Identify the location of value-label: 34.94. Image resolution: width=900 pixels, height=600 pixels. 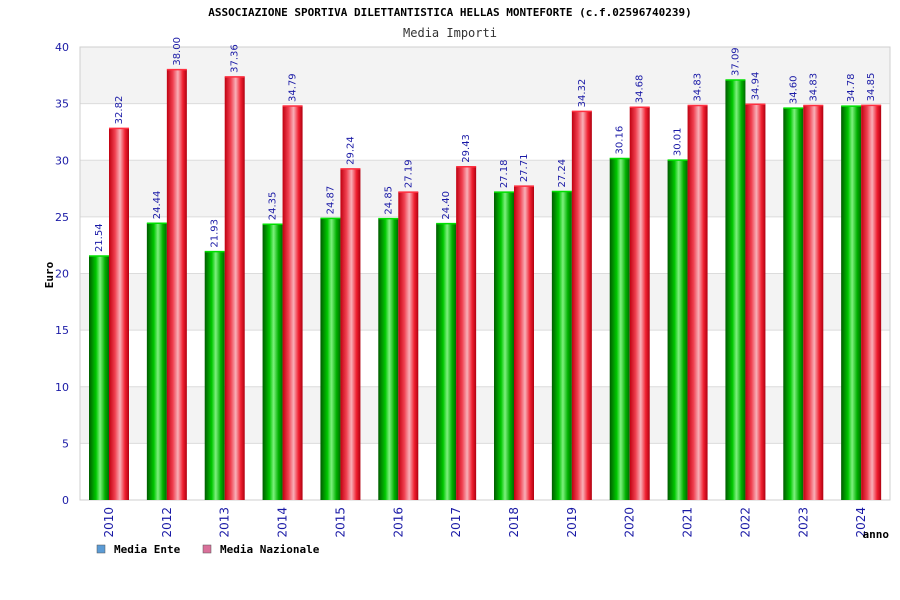
(755, 86).